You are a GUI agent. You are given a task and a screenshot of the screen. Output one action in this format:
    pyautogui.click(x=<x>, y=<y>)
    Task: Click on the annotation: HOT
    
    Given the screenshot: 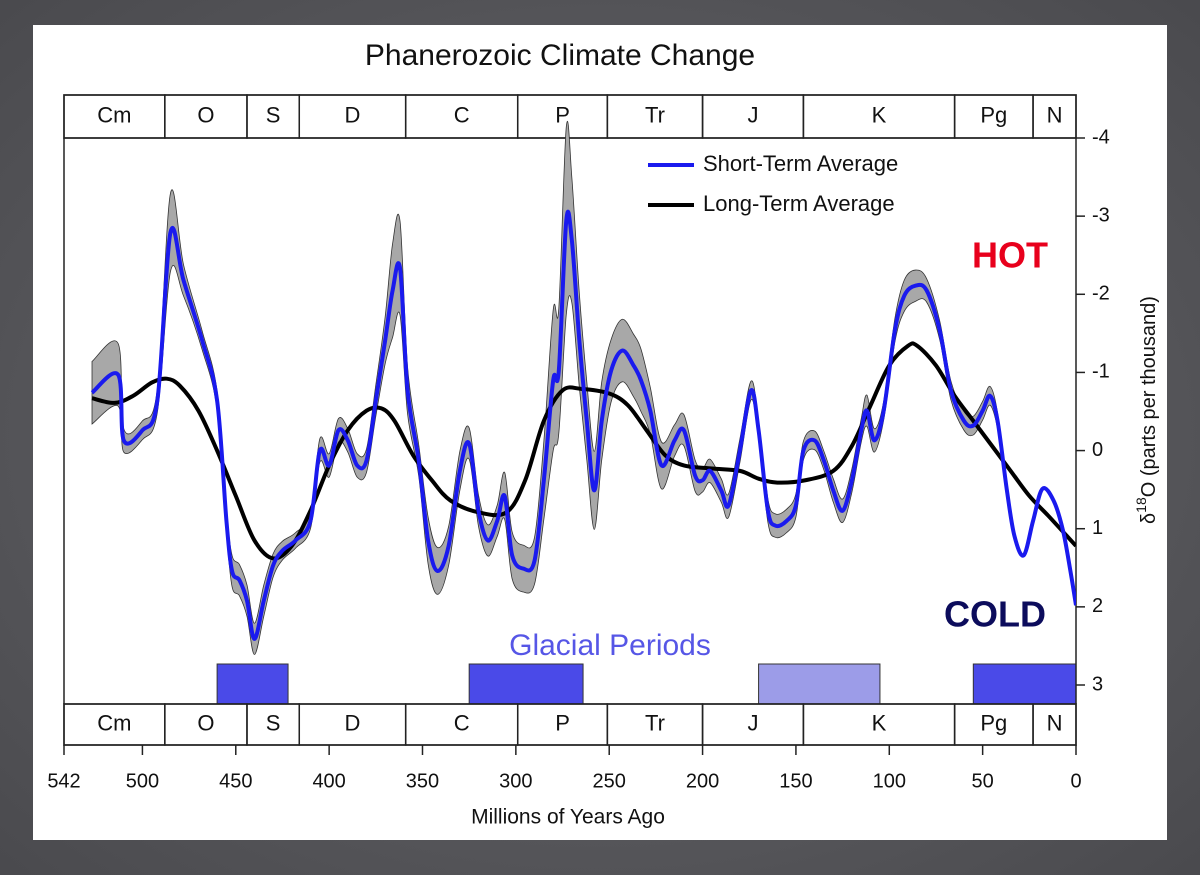 What is the action you would take?
    pyautogui.click(x=1010, y=255)
    